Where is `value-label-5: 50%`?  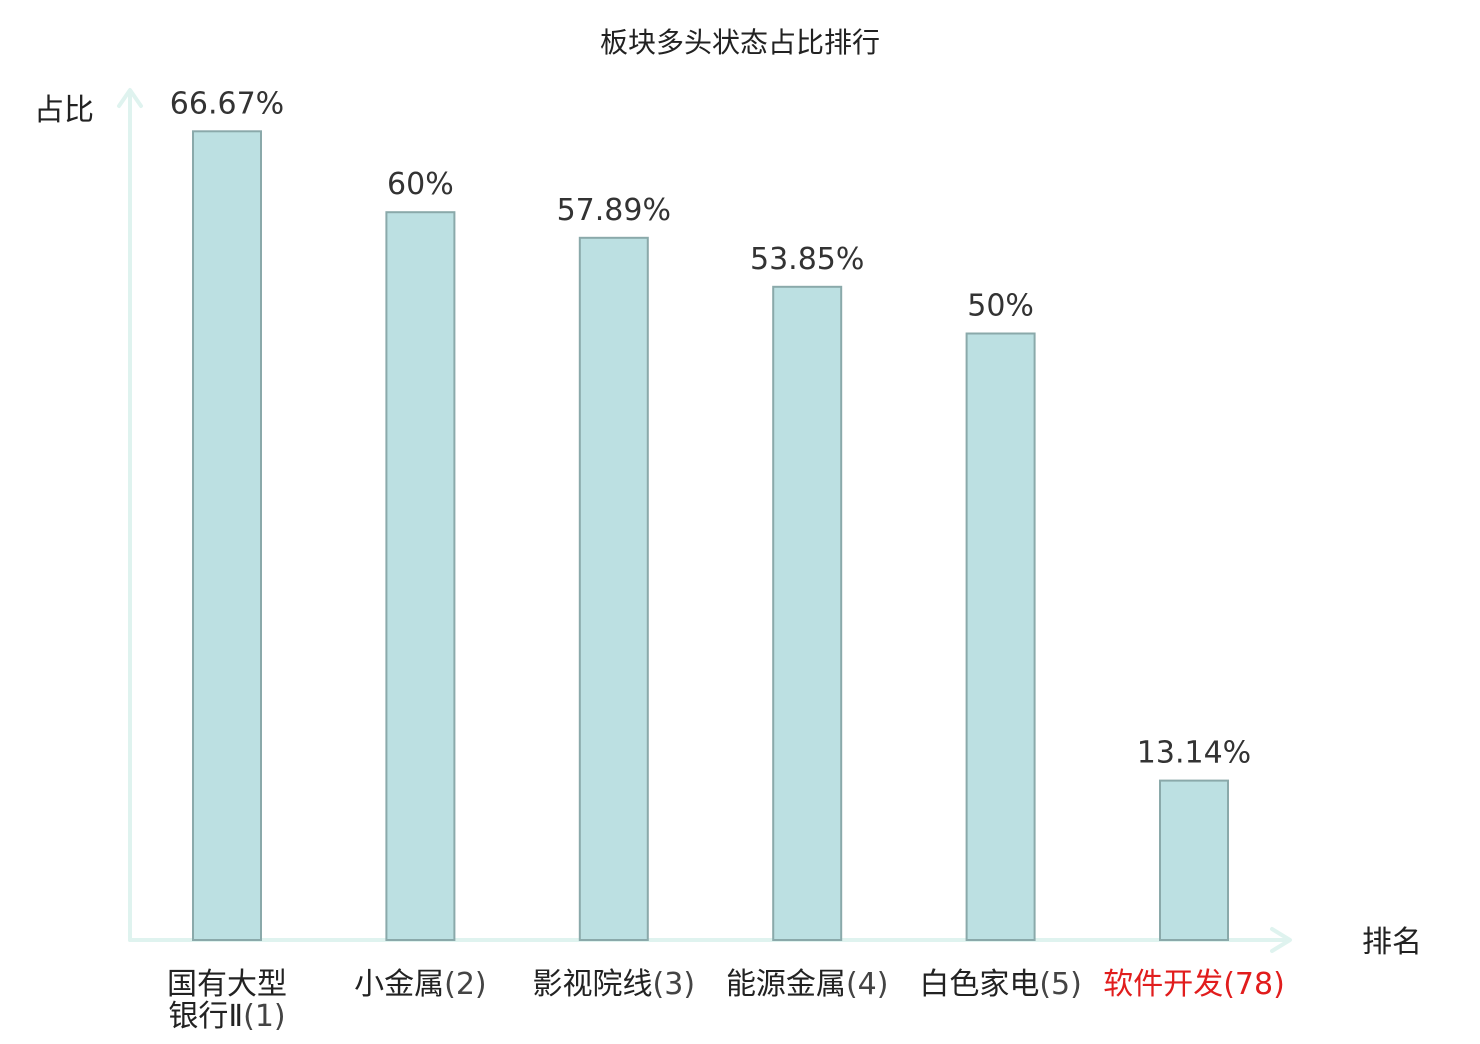 value-label-5: 50% is located at coordinates (1000, 306).